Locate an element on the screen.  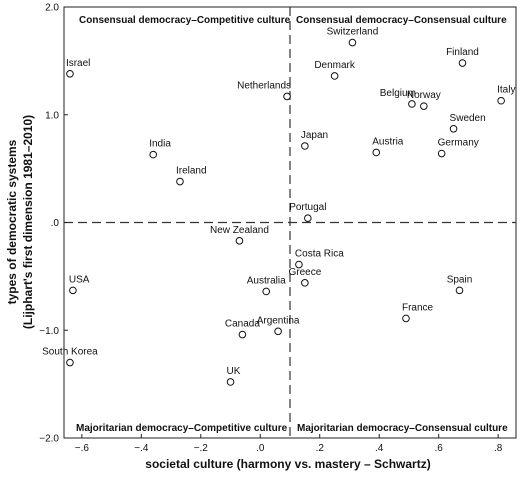
data-point-finland is located at coordinates (462, 63).